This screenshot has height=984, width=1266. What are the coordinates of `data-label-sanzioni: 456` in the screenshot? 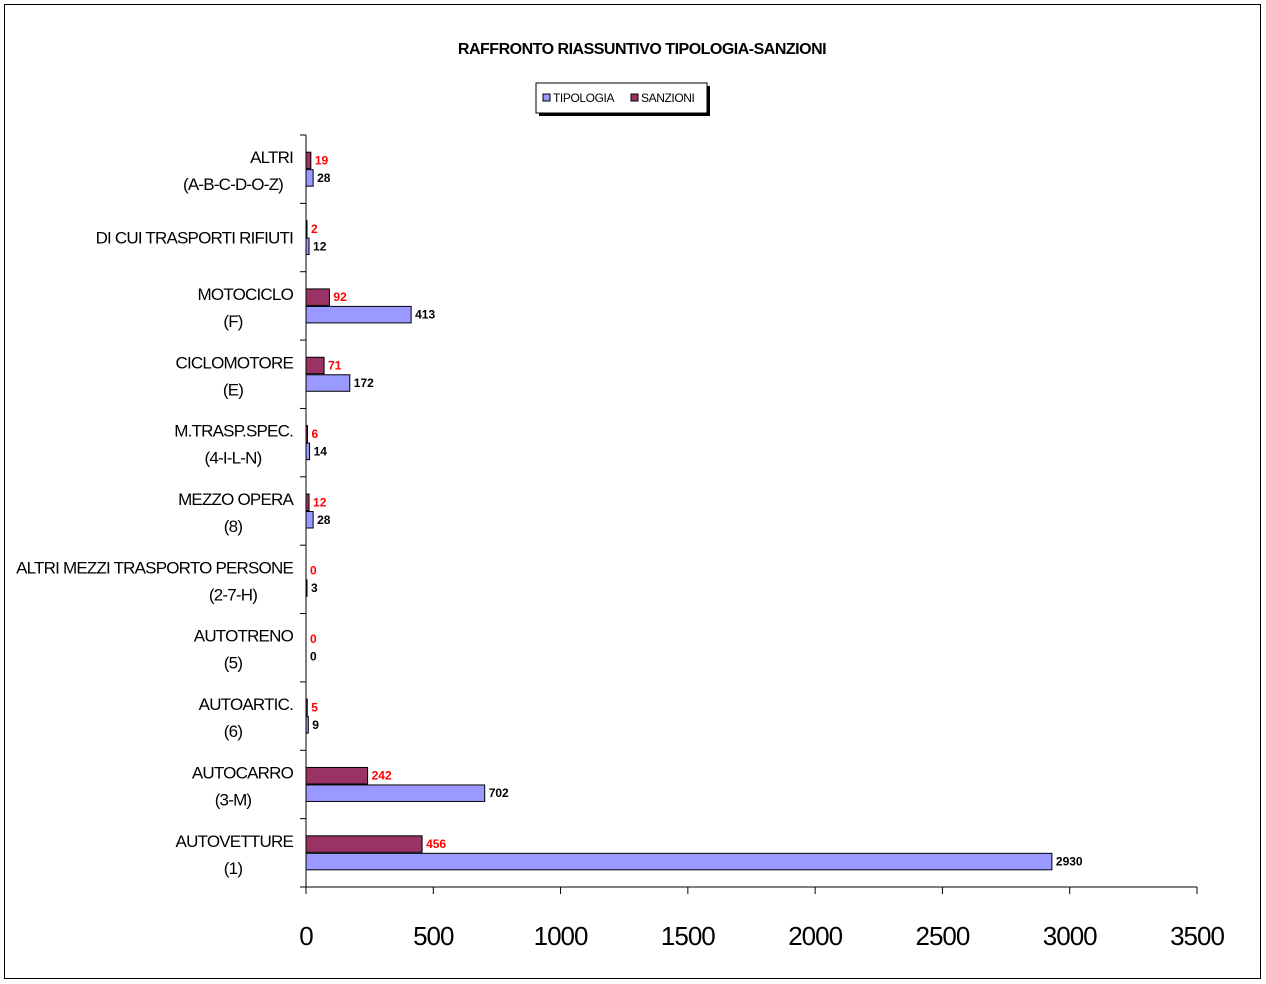 It's located at (436, 844).